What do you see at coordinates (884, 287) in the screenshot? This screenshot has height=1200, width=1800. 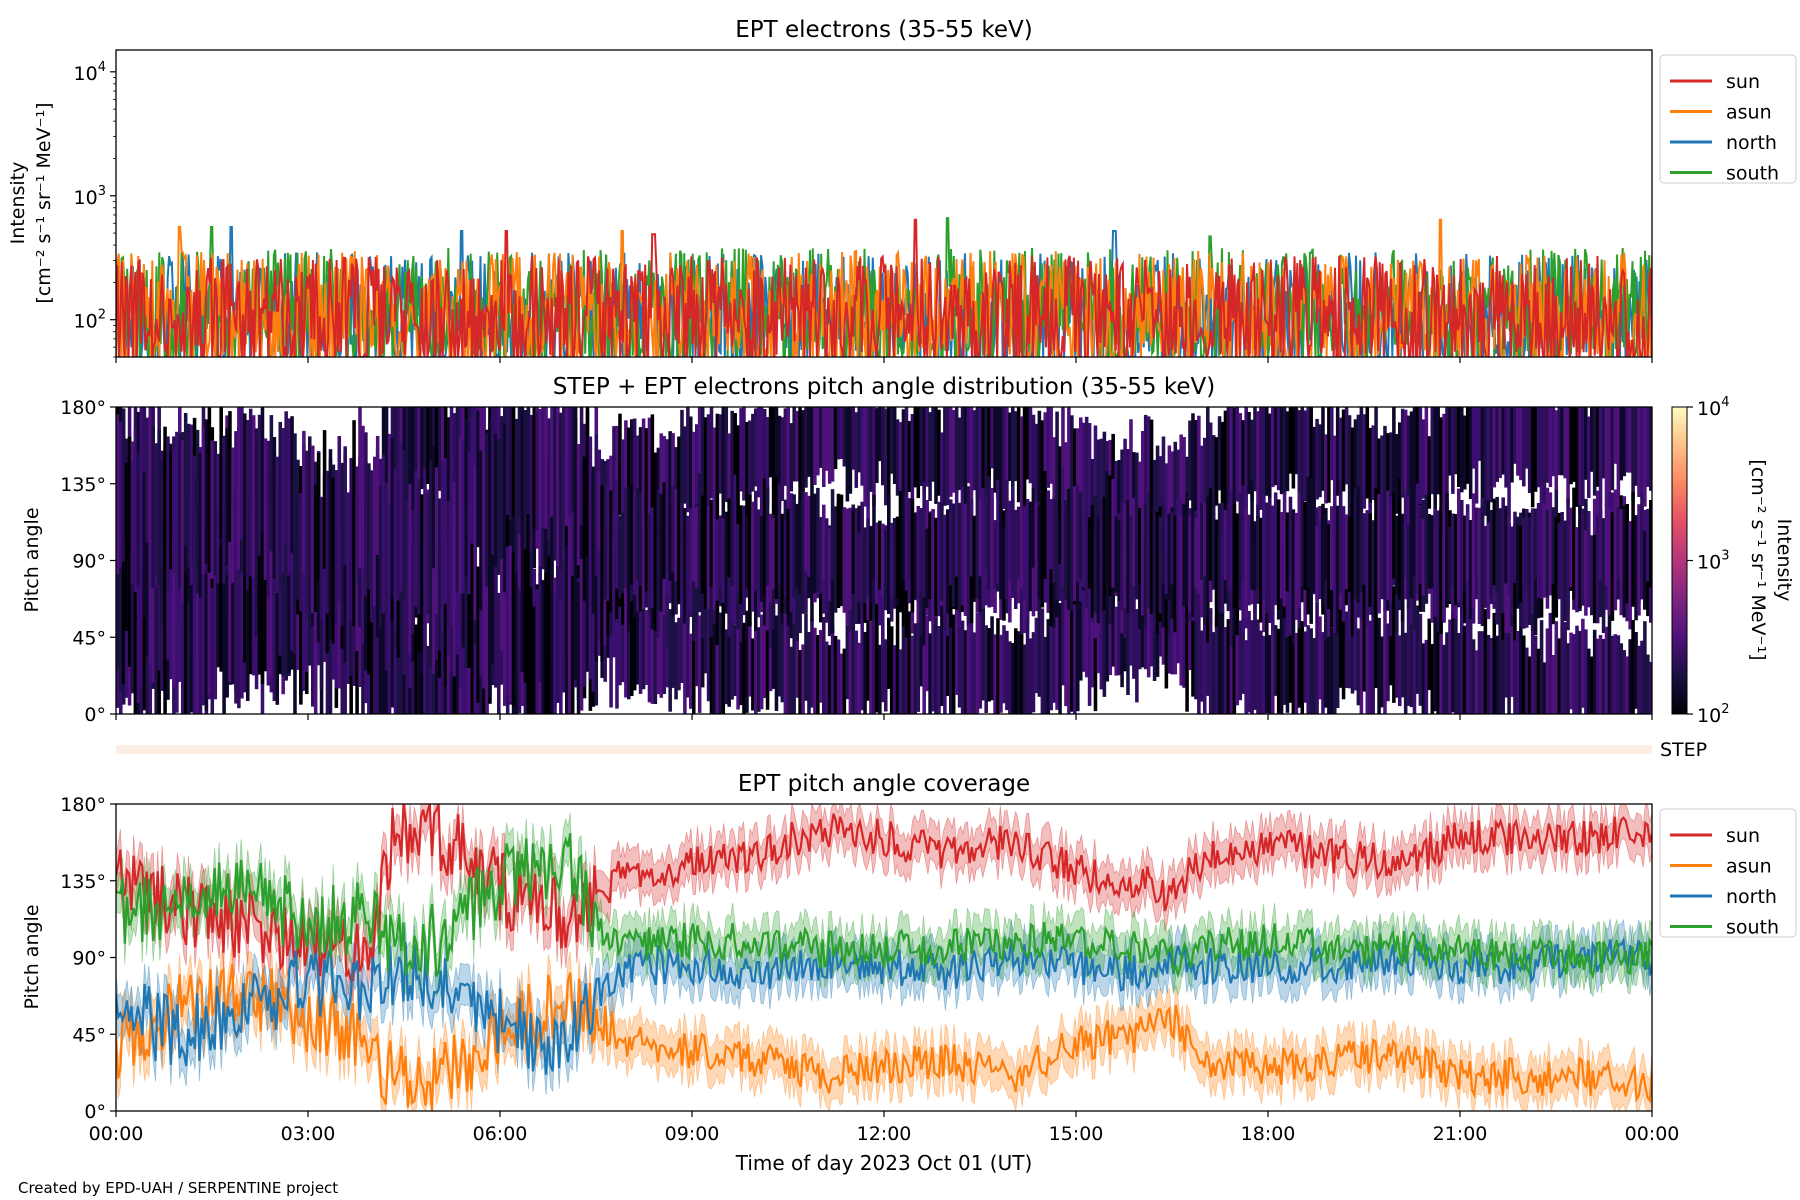 I see `intensity-line-sun` at bounding box center [884, 287].